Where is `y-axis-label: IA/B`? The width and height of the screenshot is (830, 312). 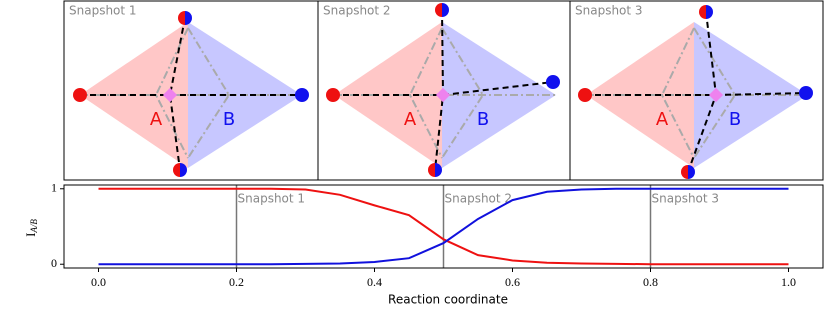
y-axis-label: IA/B is located at coordinates (31, 228).